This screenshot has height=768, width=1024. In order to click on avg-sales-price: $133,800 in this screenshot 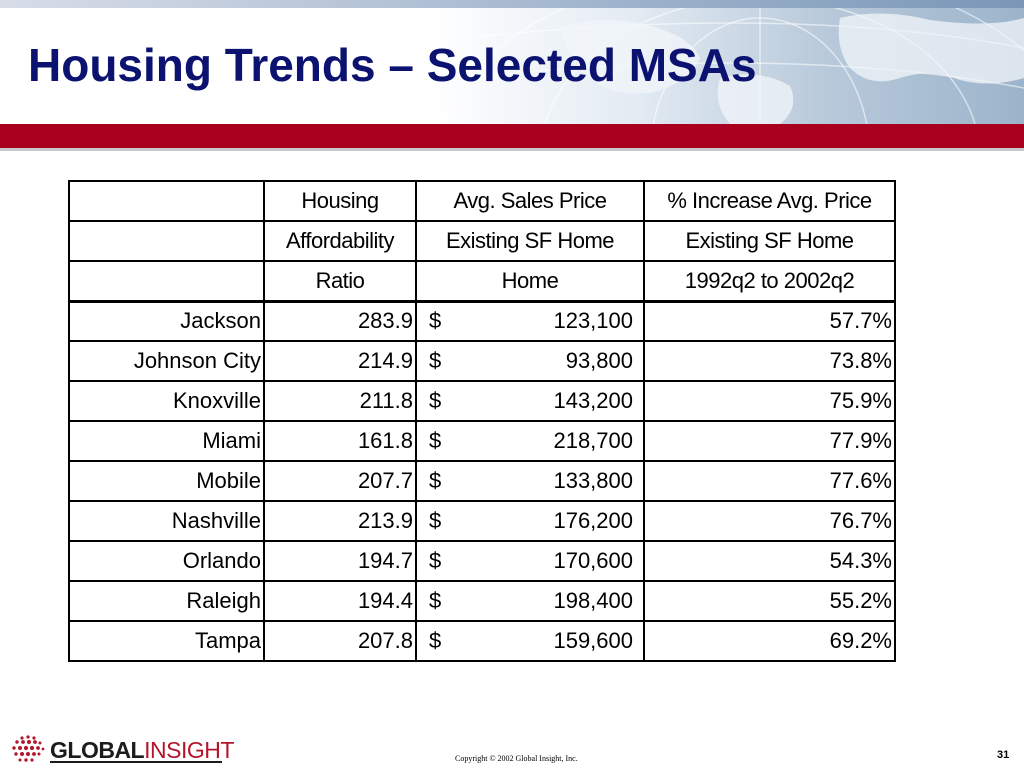, I will do `click(530, 481)`.